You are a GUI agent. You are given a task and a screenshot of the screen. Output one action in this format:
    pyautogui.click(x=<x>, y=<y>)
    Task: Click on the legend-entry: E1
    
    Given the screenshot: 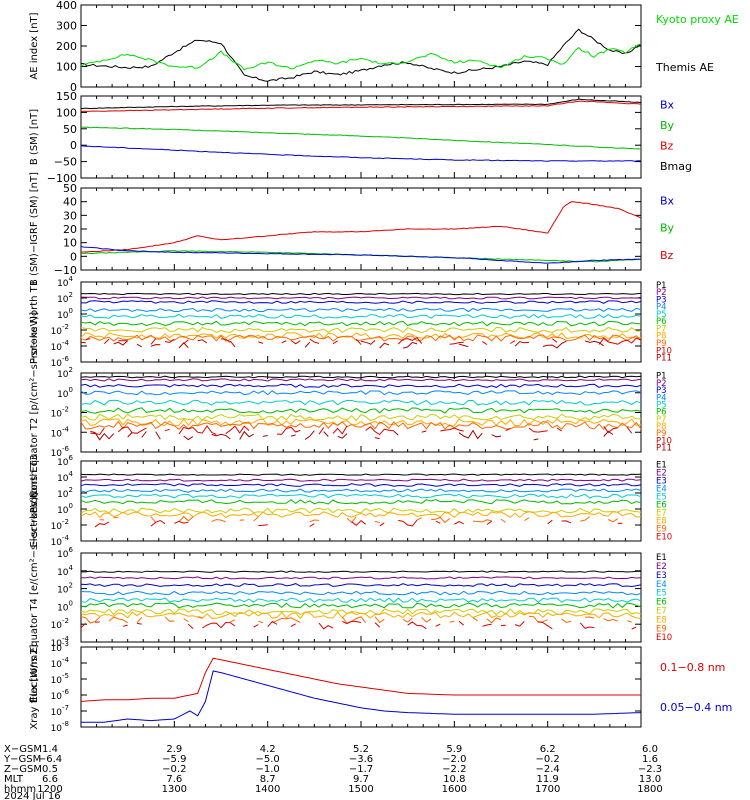 What is the action you would take?
    pyautogui.click(x=661, y=558)
    